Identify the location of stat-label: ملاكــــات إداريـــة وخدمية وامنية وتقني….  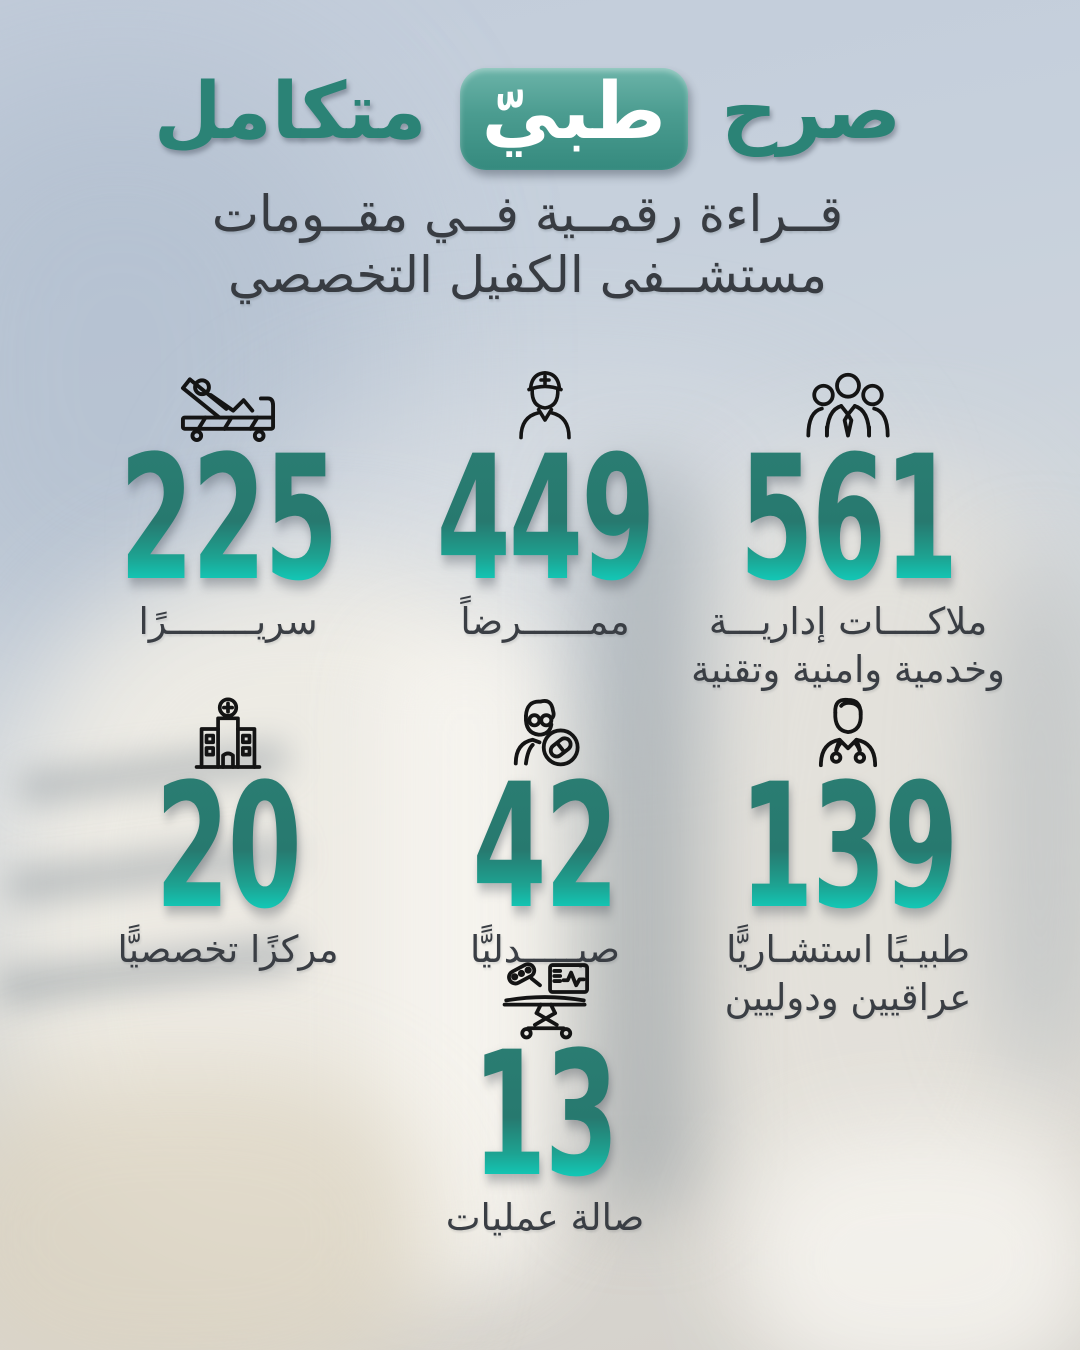
(848, 646).